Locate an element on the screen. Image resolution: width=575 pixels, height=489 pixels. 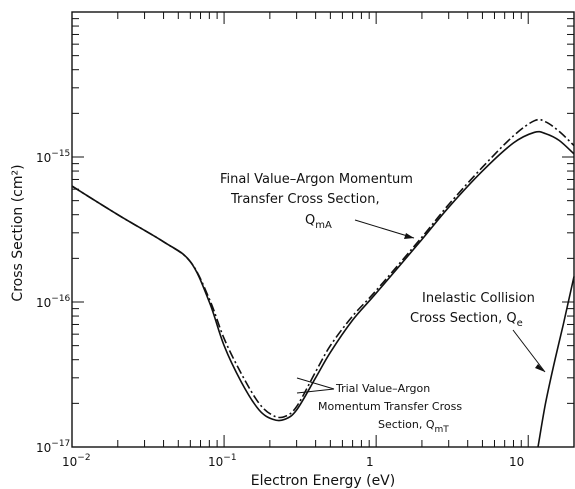
trial-annotation-line2: Momentum Transfer Cross is located at coordinates (390, 406).